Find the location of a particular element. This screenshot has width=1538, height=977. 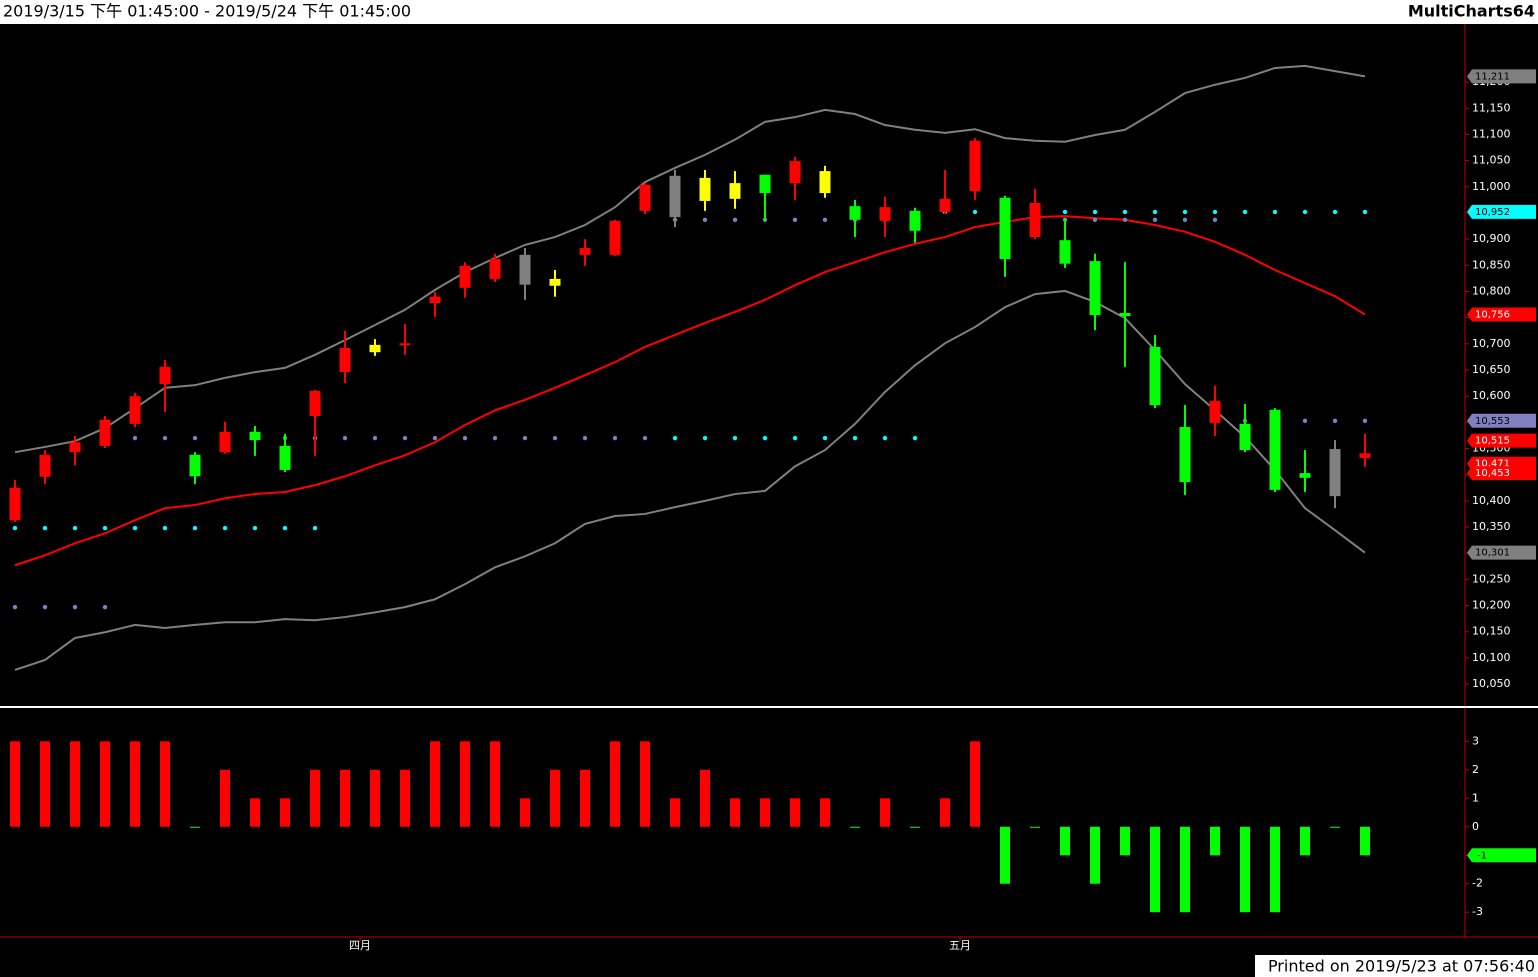

y-tick-label: 10,350 is located at coordinates (1491, 526).